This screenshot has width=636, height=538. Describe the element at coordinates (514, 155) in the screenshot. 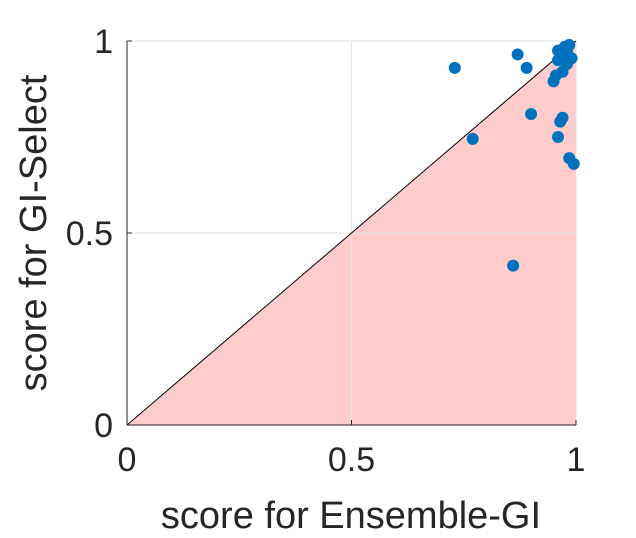

I see `data-points` at that location.